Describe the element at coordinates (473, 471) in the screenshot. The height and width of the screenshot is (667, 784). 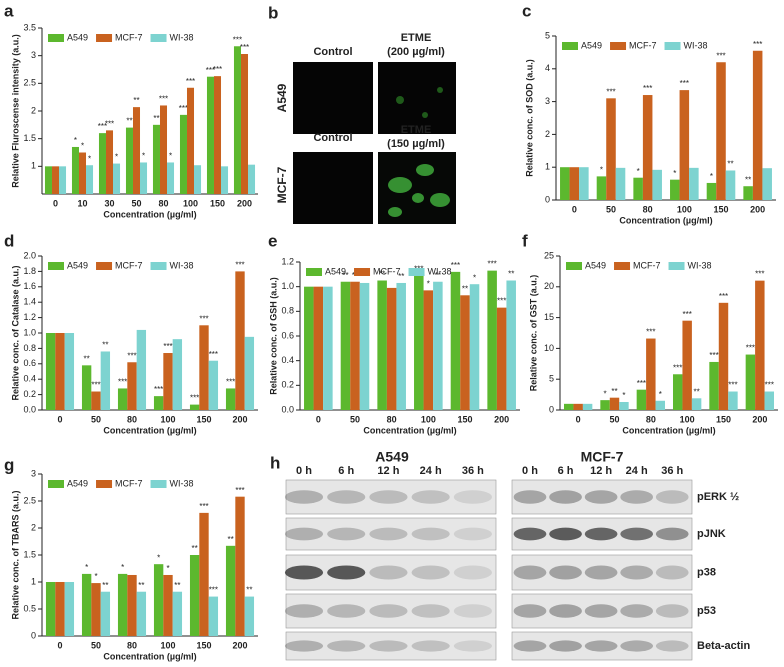
I see `time-label: 36 h` at that location.